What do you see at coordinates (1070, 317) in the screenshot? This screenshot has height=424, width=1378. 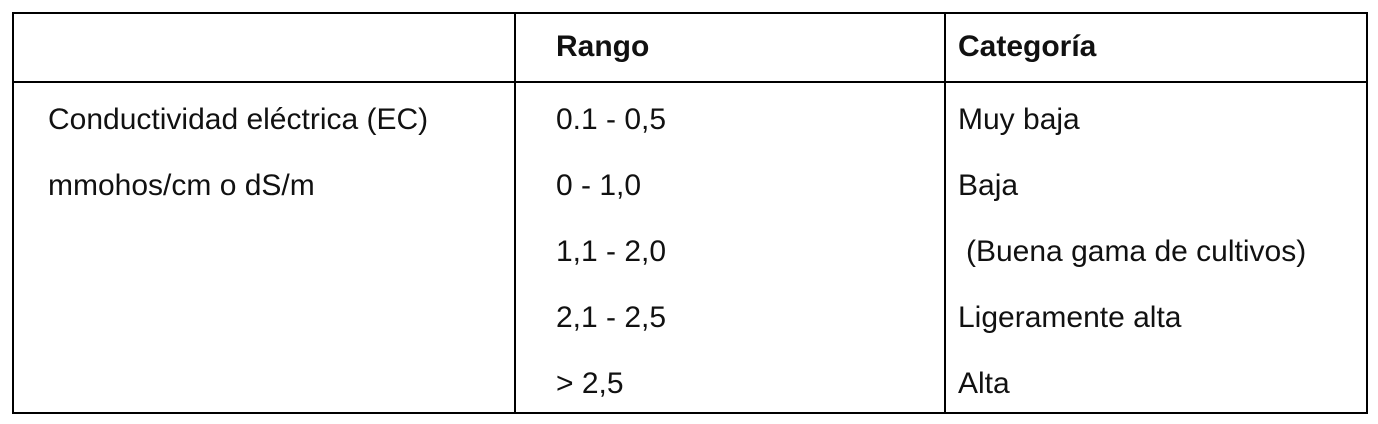 I see `category-cell: Ligeramente alta` at bounding box center [1070, 317].